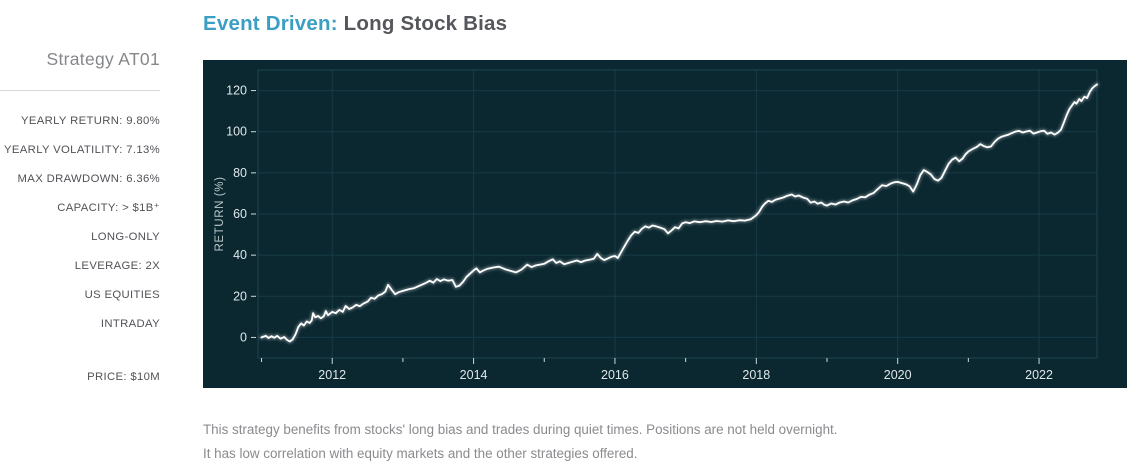  I want to click on stat-capacity: CAPACITY: > $1B⁺, so click(108, 208).